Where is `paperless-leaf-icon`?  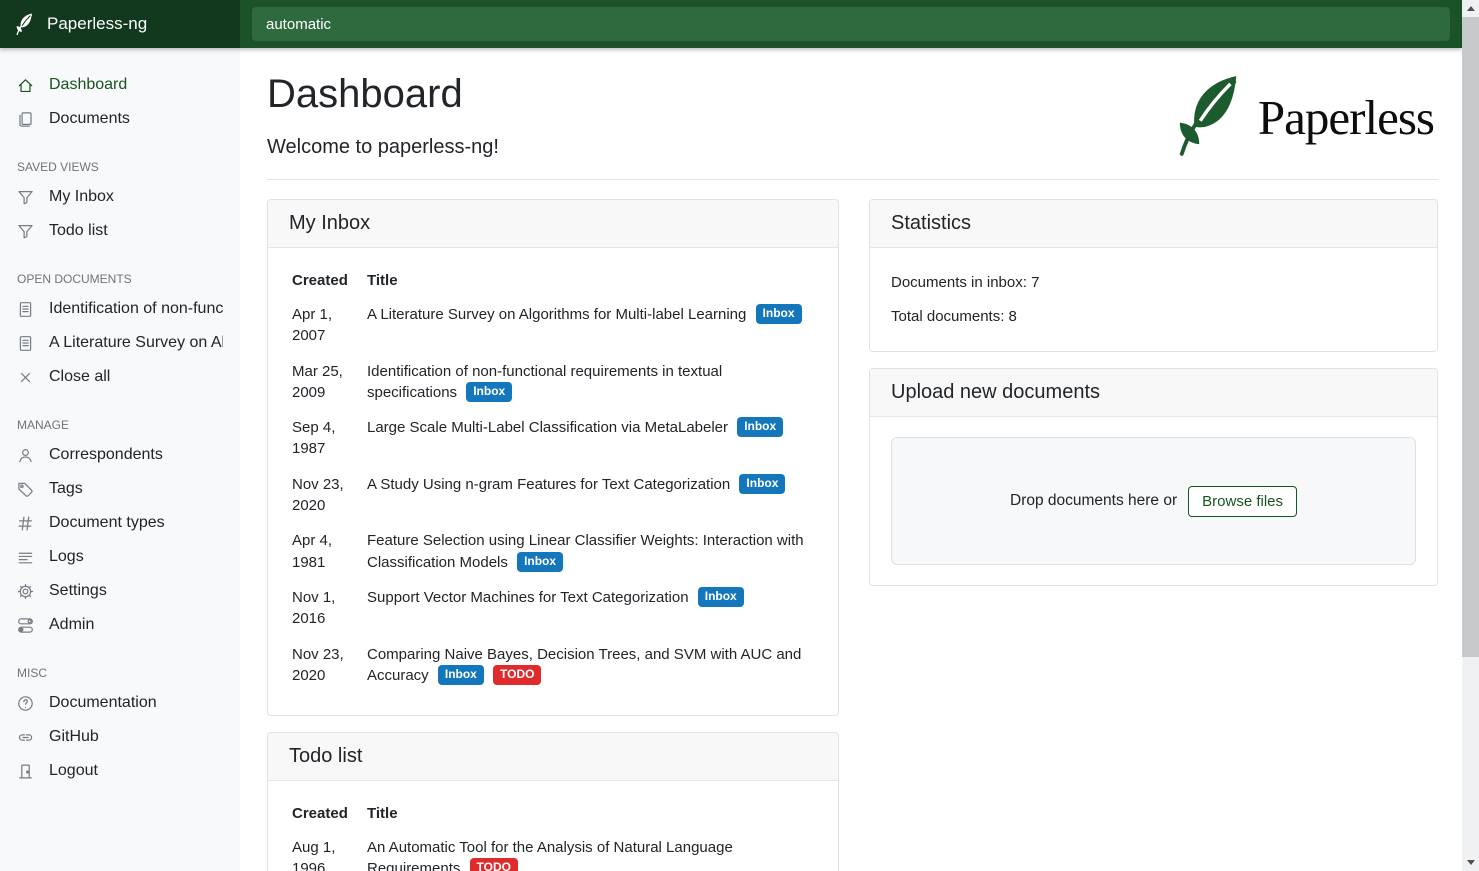
paperless-leaf-icon is located at coordinates (1209, 117).